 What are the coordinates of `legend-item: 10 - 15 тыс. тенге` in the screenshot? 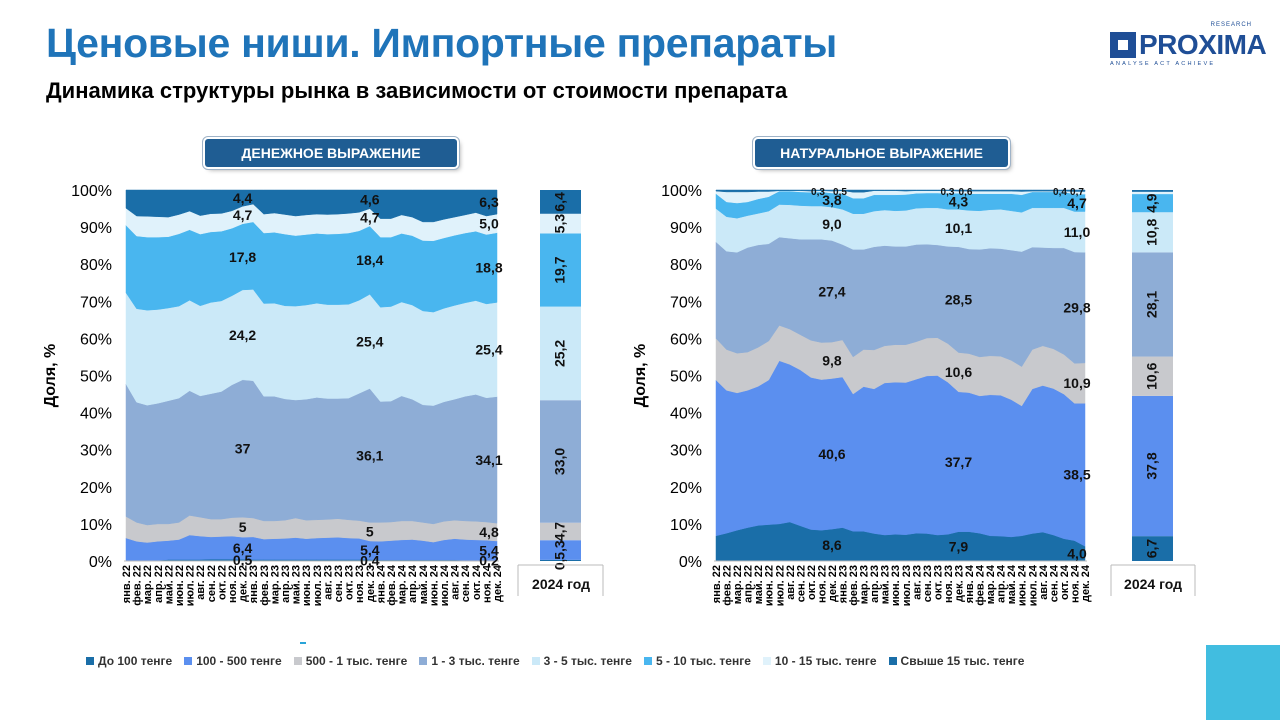 It's located at (819, 661).